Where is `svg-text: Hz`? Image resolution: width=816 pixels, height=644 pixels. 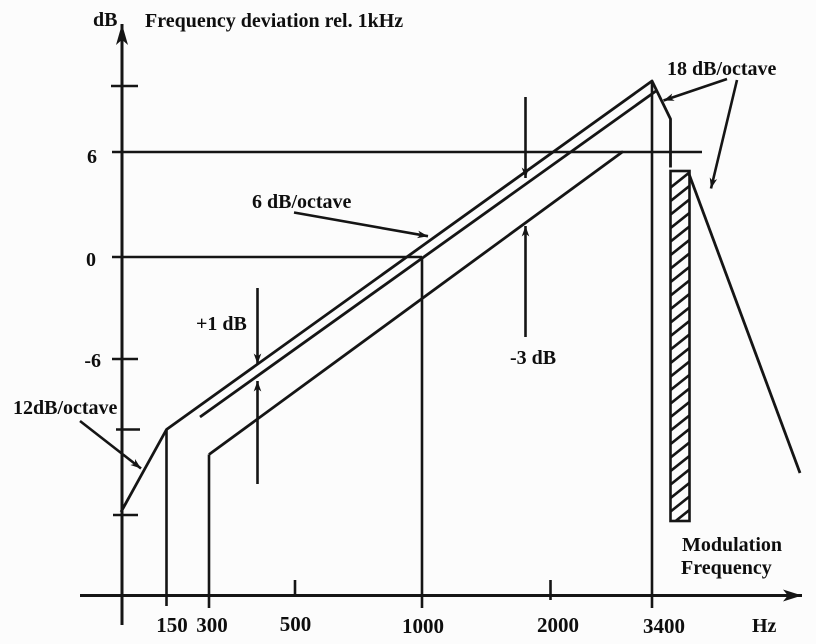 svg-text: Hz is located at coordinates (764, 626).